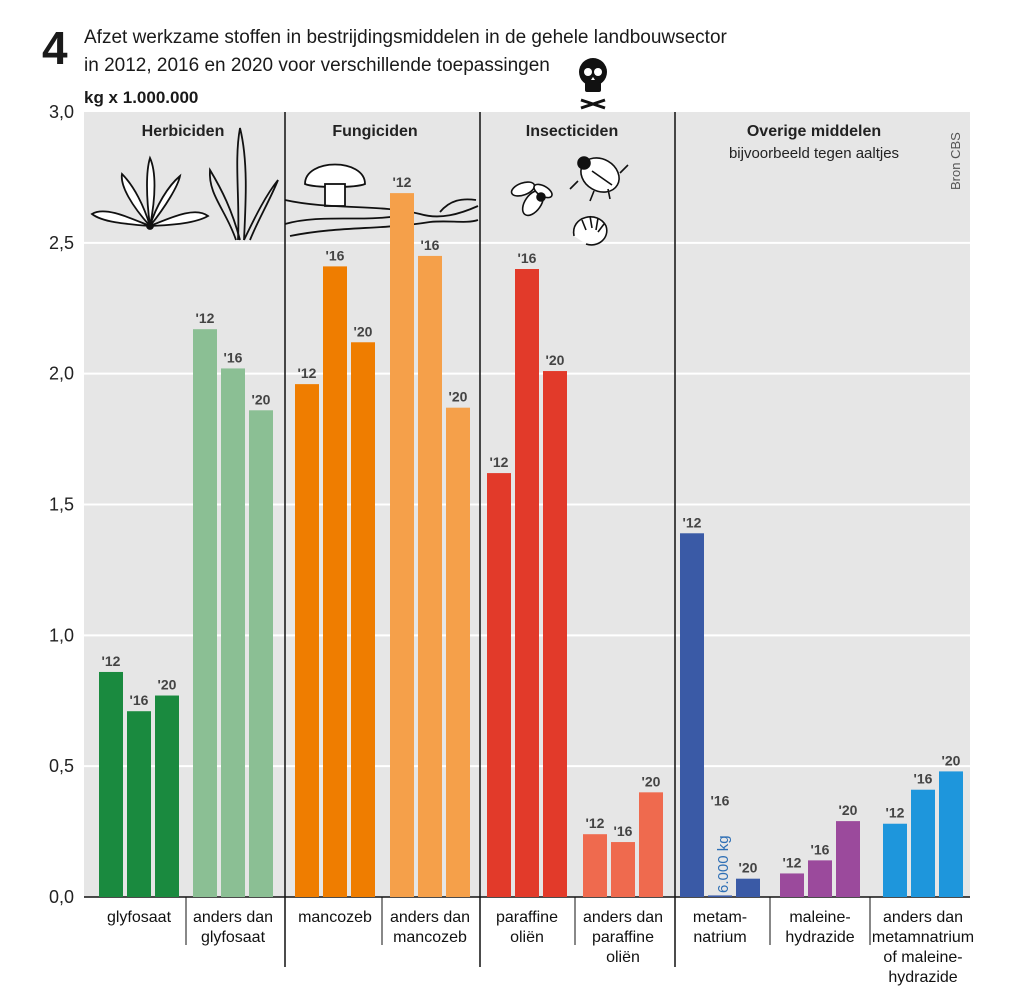  Describe the element at coordinates (61, 897) in the screenshot. I see `y-tick-label: 0,0` at that location.